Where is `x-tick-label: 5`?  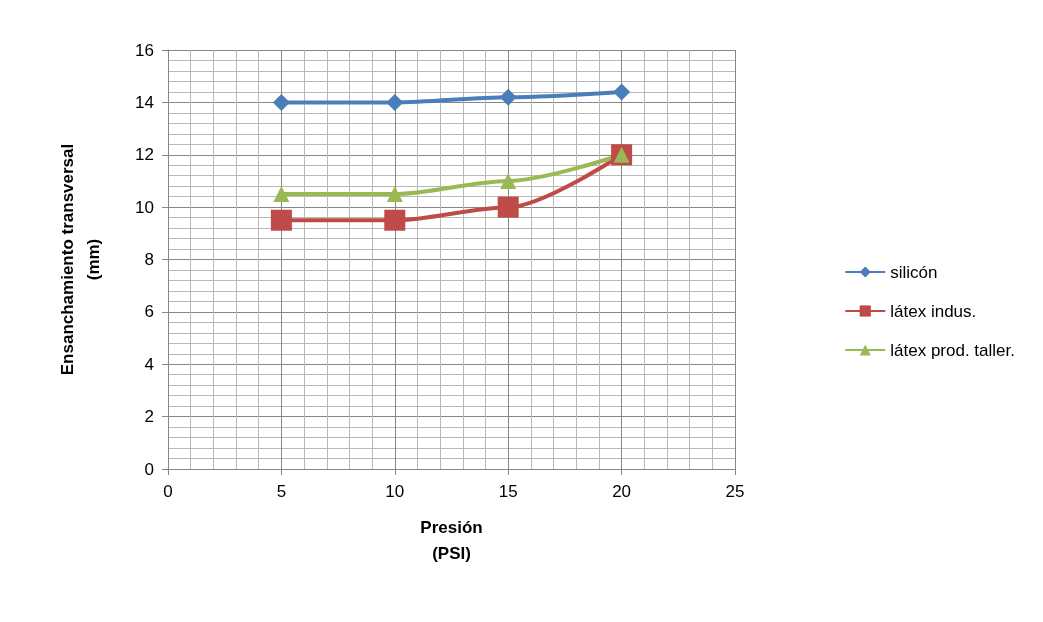
x-tick-label: 5 is located at coordinates (281, 491).